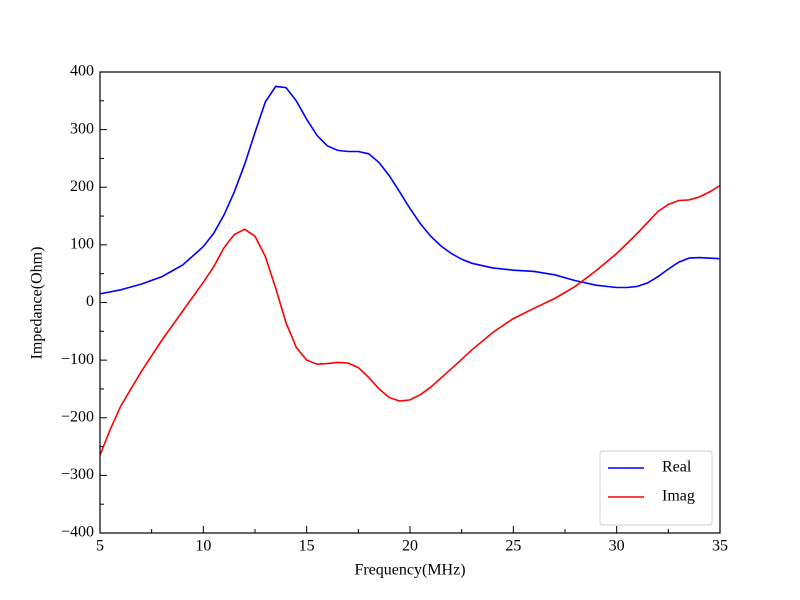 The image size is (800, 600). Describe the element at coordinates (82, 71) in the screenshot. I see `y-tick-label: 400` at that location.